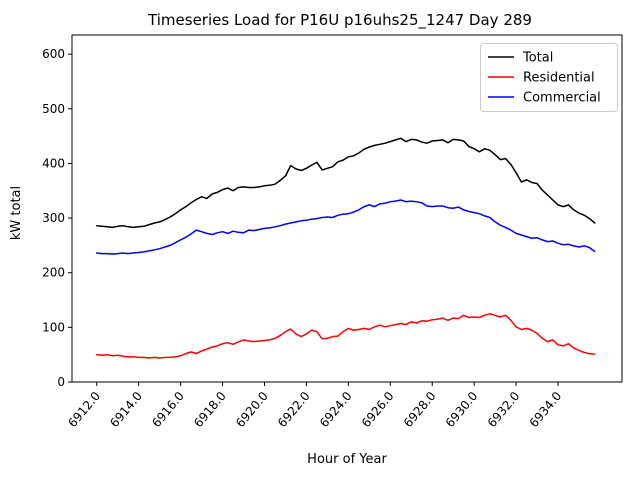 The height and width of the screenshot is (485, 640). What do you see at coordinates (53, 273) in the screenshot?
I see `y-tick-label: 200` at bounding box center [53, 273].